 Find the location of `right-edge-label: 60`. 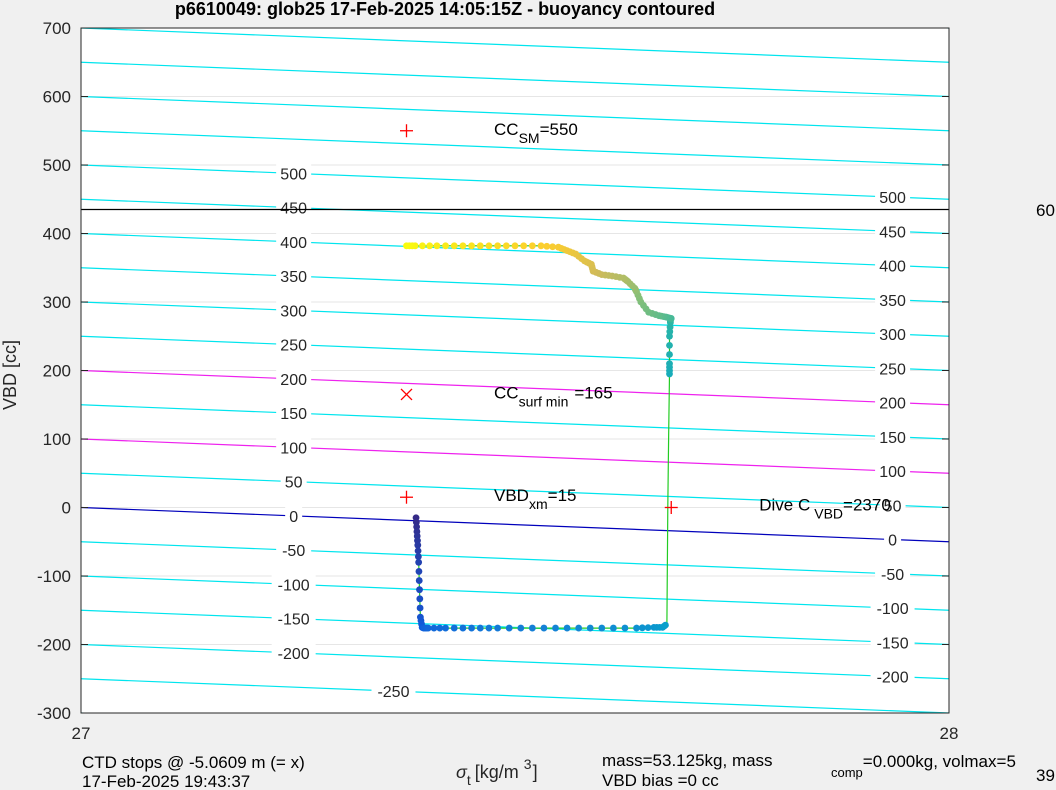

right-edge-label: 60 is located at coordinates (1045, 210).